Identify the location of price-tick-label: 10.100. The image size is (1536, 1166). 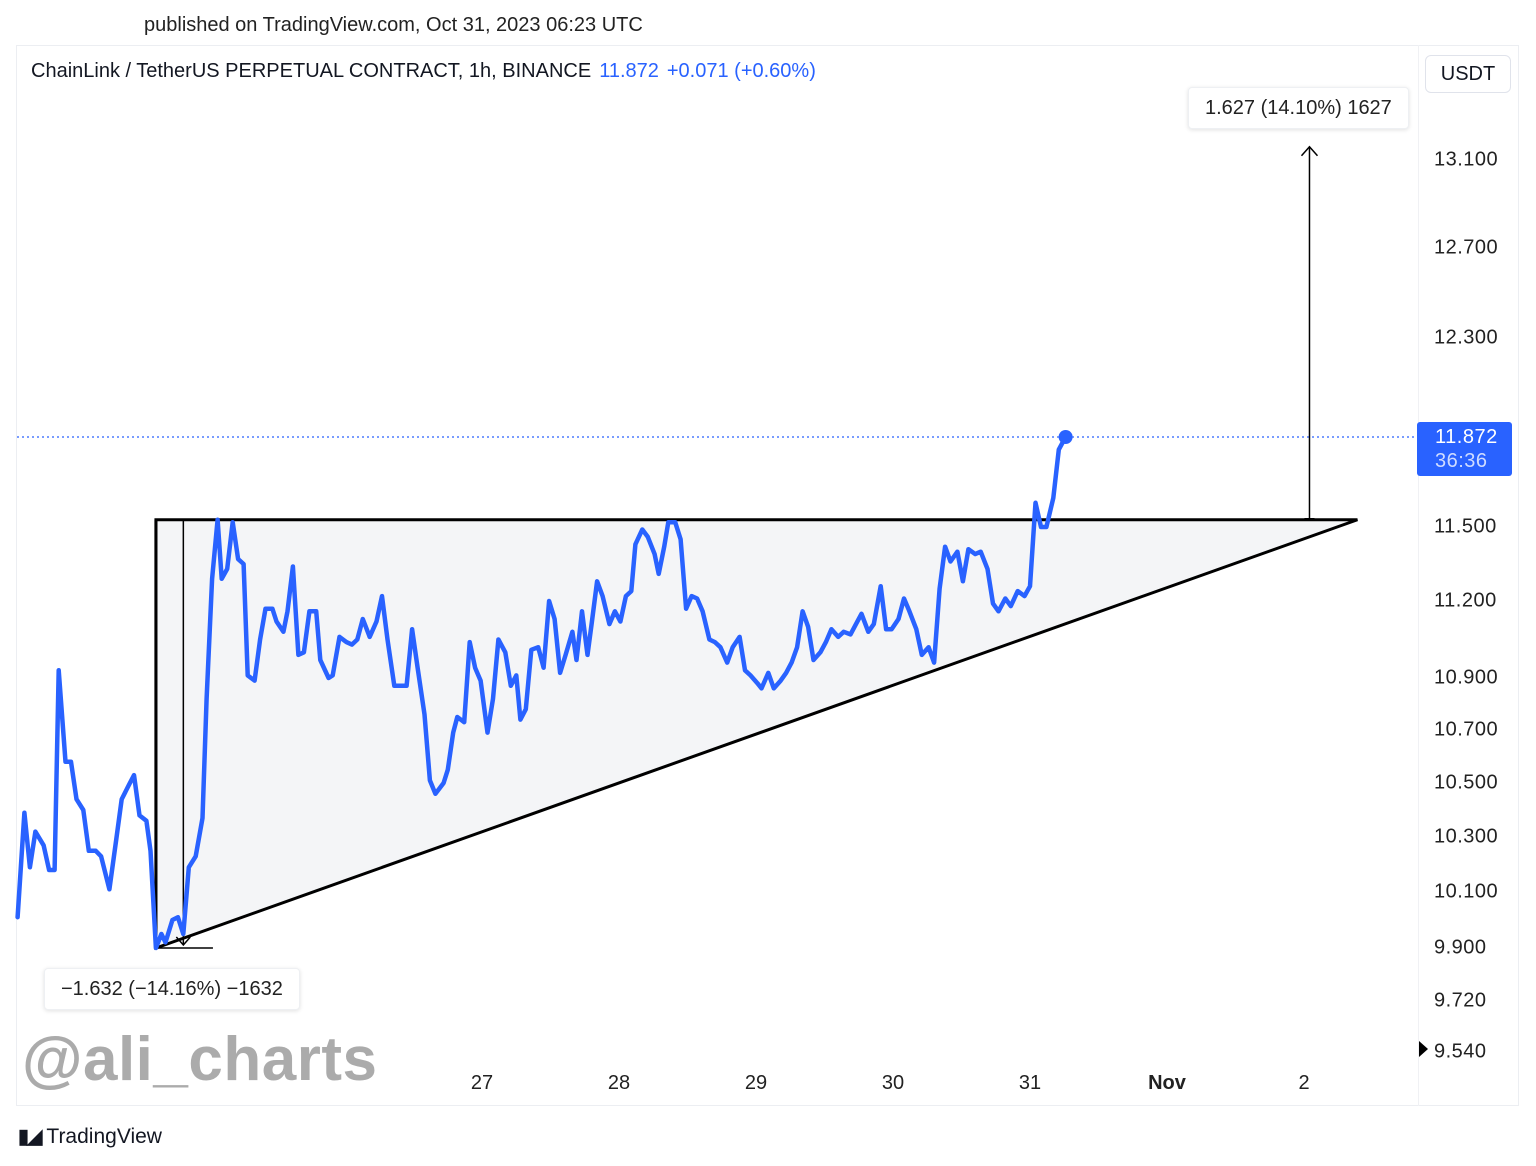
(1466, 891).